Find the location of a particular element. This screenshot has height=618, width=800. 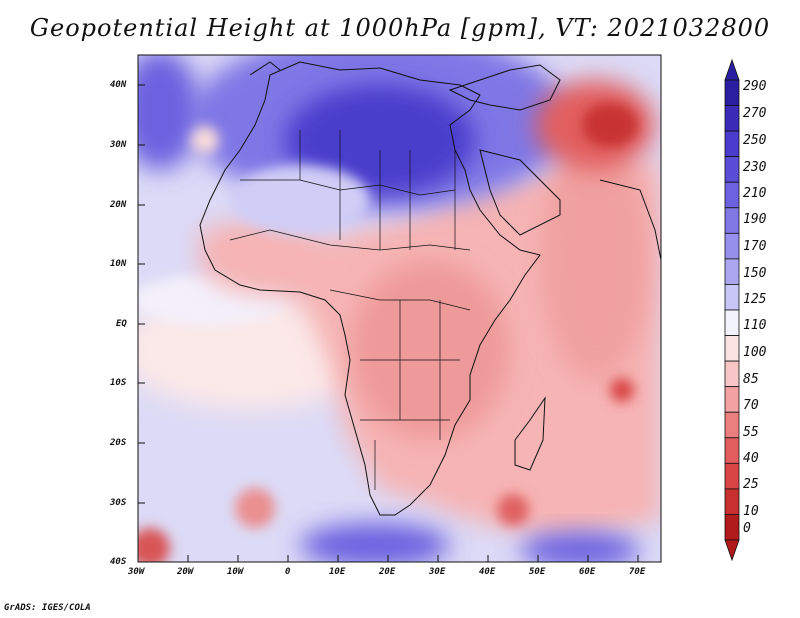

lat-label: 30N is located at coordinates (118, 145).